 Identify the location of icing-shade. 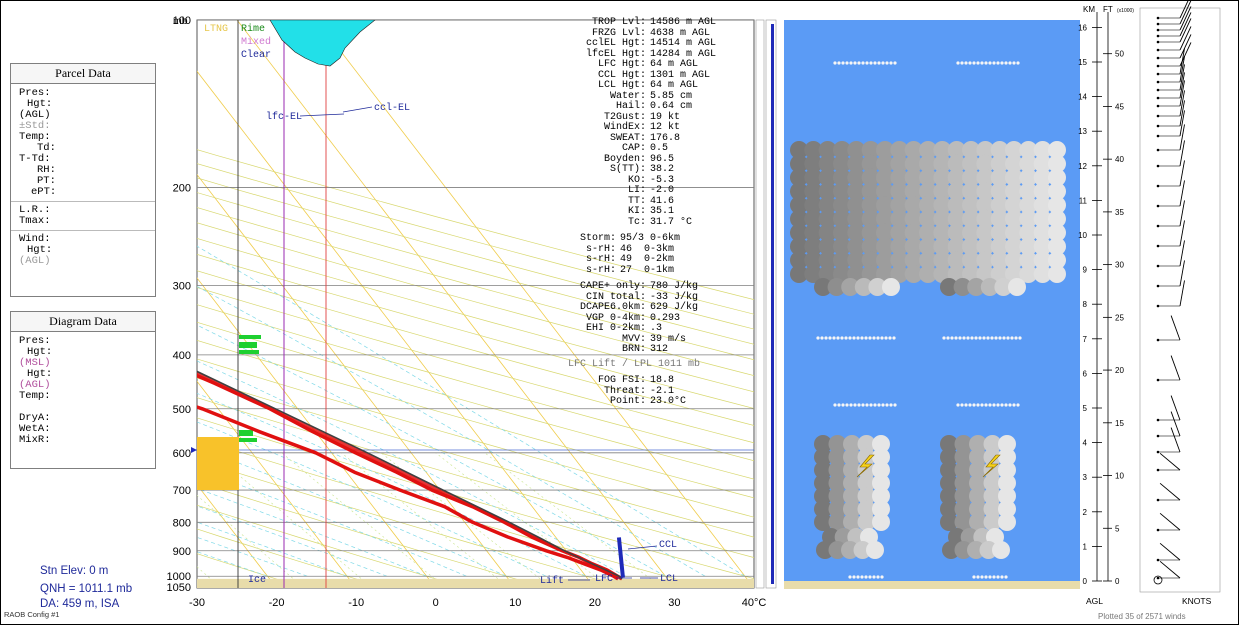
(322, 43).